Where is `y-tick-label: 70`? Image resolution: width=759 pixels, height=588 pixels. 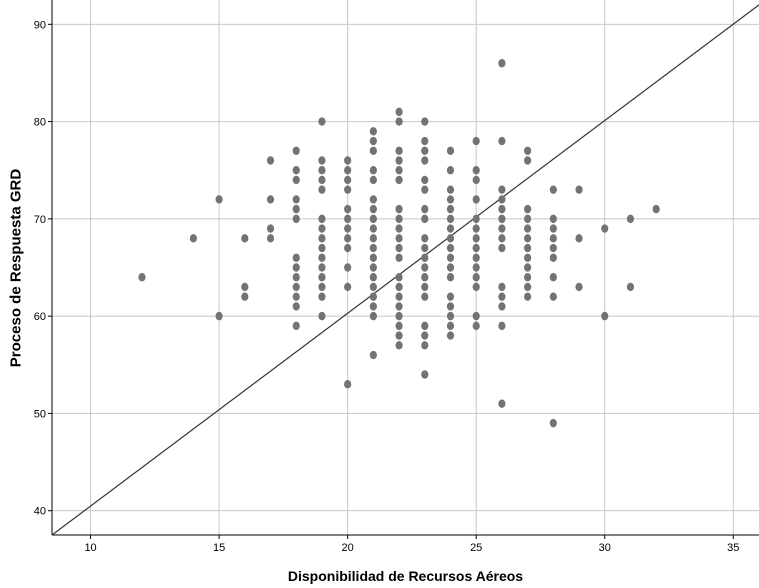
y-tick-label: 70 is located at coordinates (40, 220).